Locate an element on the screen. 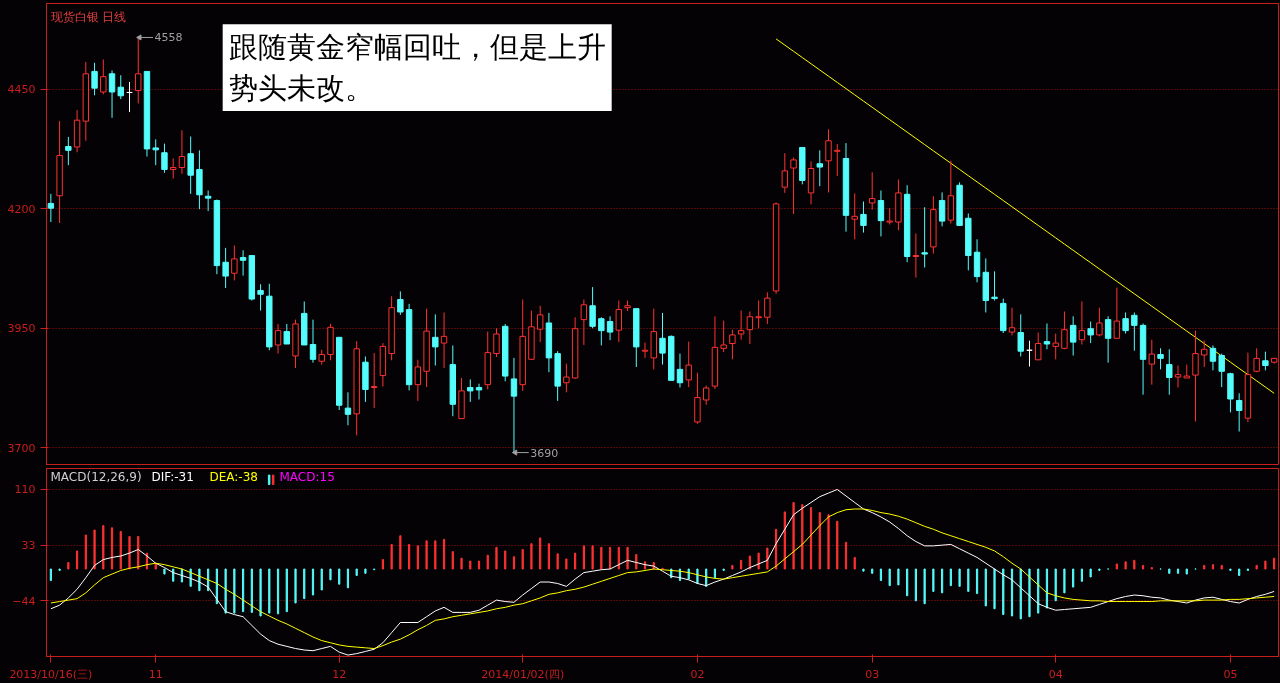 This screenshot has width=1280, height=683. annotation: 跟随黄金窄幅回吐，但是上升势头未改。 is located at coordinates (417, 68).